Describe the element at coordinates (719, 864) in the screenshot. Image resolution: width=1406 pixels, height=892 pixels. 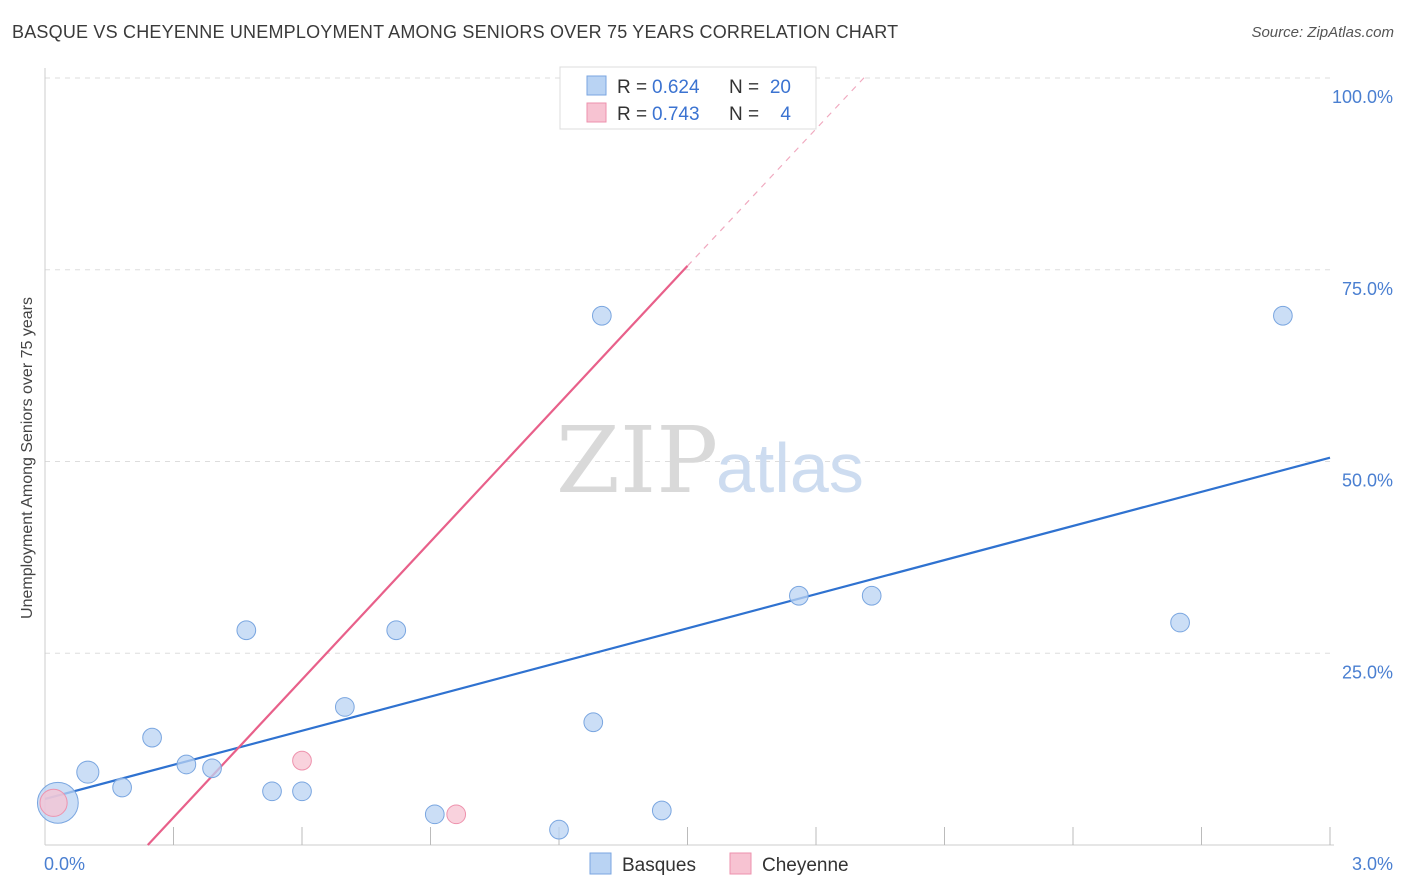
I see `legend-bottom: Basques Cheyenne` at that location.